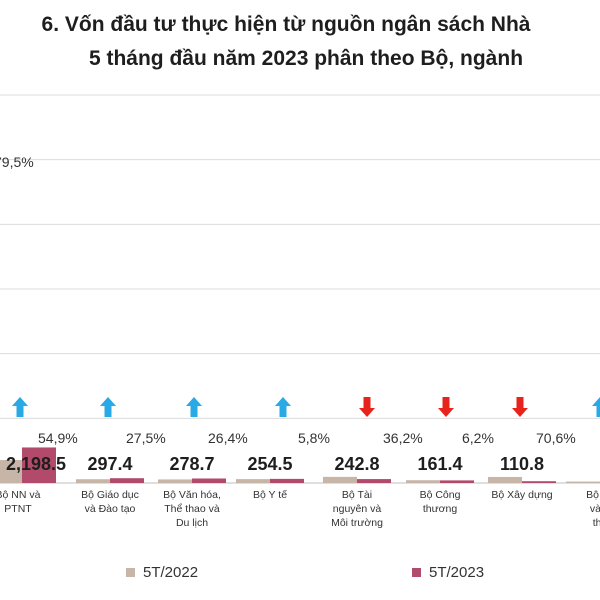 Image resolution: width=600 pixels, height=600 pixels. I want to click on category-label-2-0: Bộ Văn hóa,, so click(192, 495).